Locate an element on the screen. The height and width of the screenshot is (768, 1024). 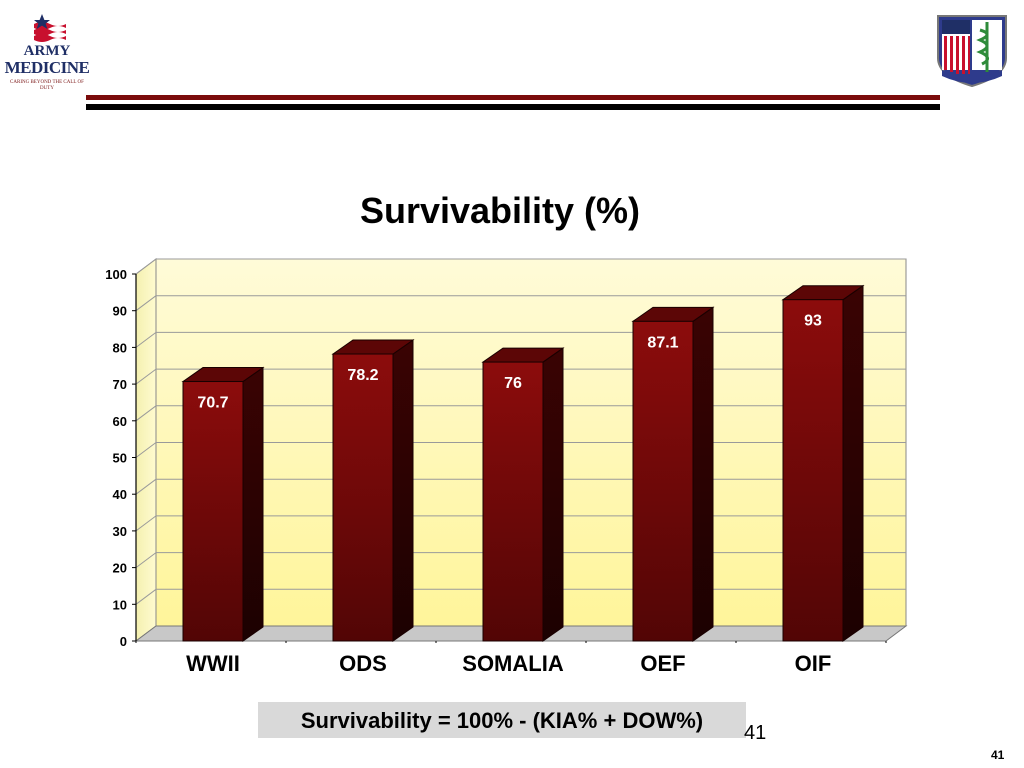
bar: 87.1 is located at coordinates (673, 474).